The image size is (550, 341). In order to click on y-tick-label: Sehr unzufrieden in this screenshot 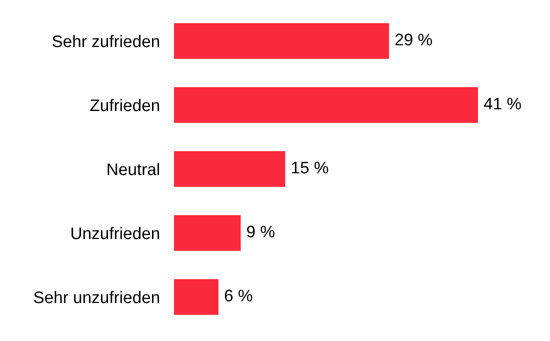, I will do `click(97, 297)`.